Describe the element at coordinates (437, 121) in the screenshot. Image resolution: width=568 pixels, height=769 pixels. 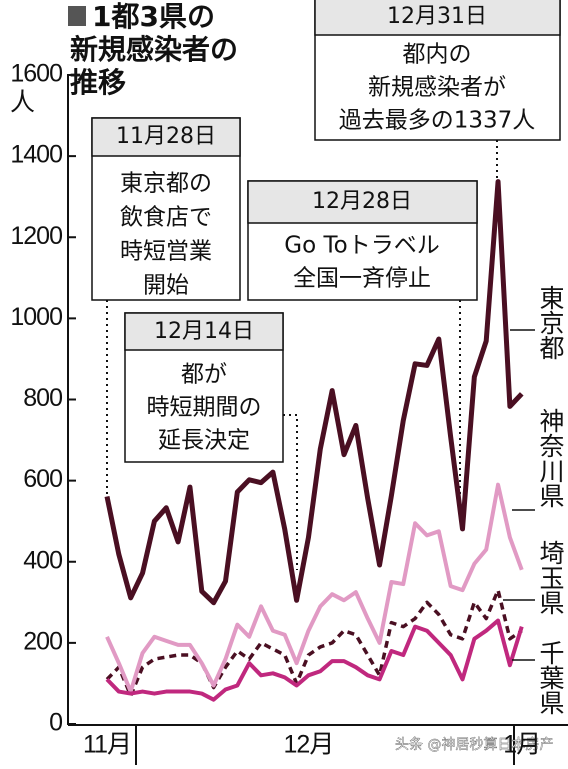
I see `annotation-text: 過去最多の1337人` at that location.